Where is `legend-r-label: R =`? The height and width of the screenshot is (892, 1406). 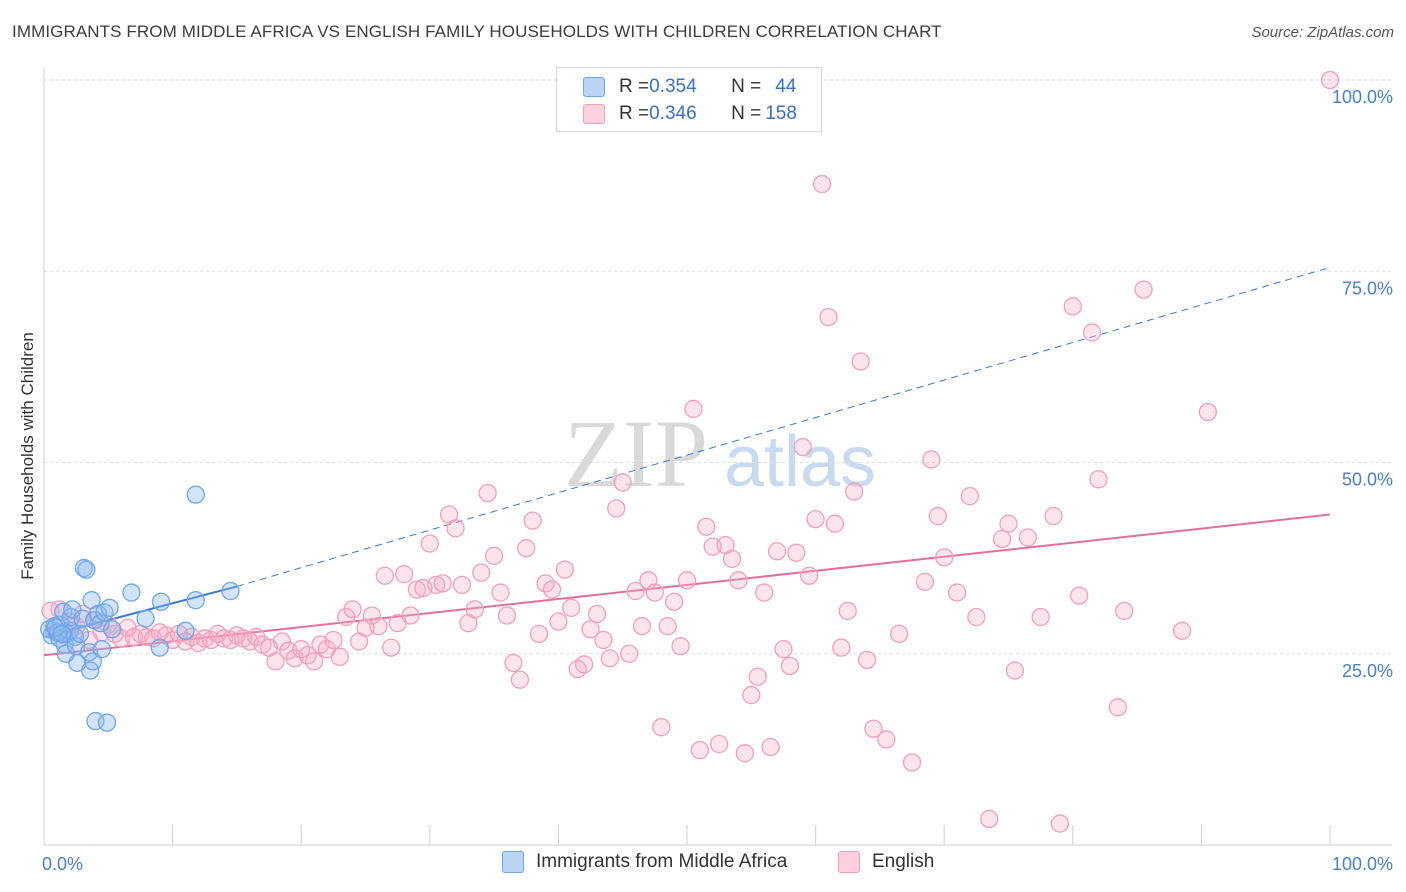 legend-r-label: R = is located at coordinates (634, 113).